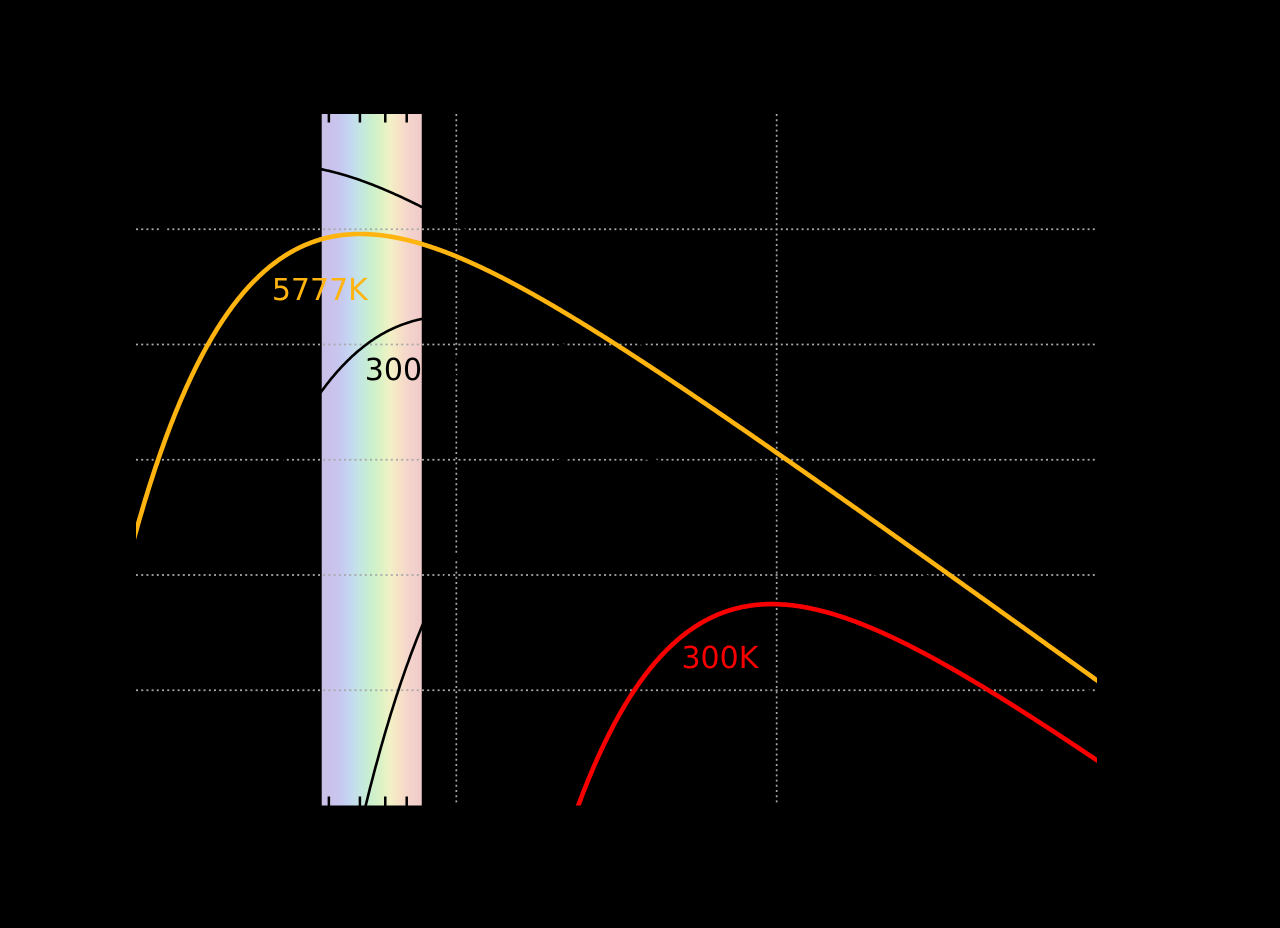  Describe the element at coordinates (367, 460) in the screenshot. I see `band-wavelength-ticks` at that location.